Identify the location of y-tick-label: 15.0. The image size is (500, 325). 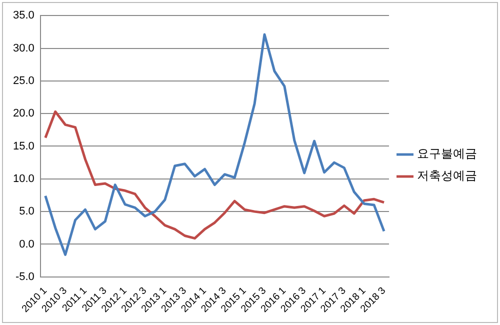
(23, 146).